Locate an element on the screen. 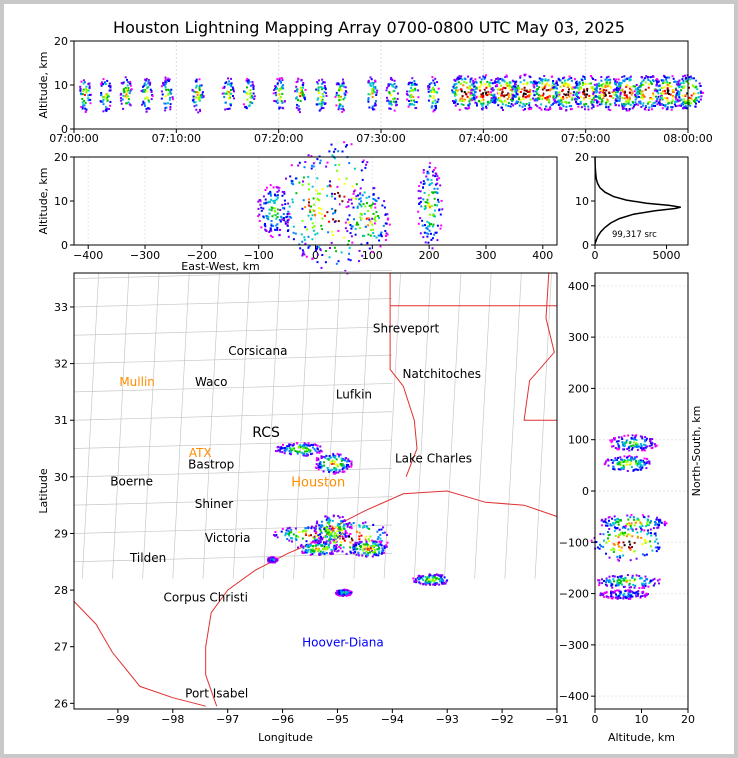 This screenshot has height=758, width=738. y-tick-label: 20 is located at coordinates (61, 157).